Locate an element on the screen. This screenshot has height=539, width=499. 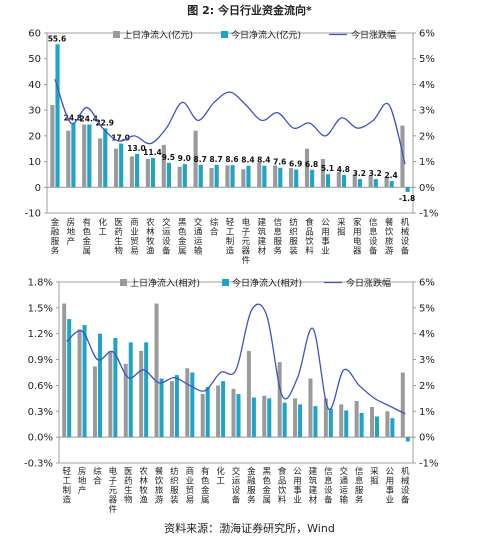
category-label-char: 建 is located at coordinates (313, 471).